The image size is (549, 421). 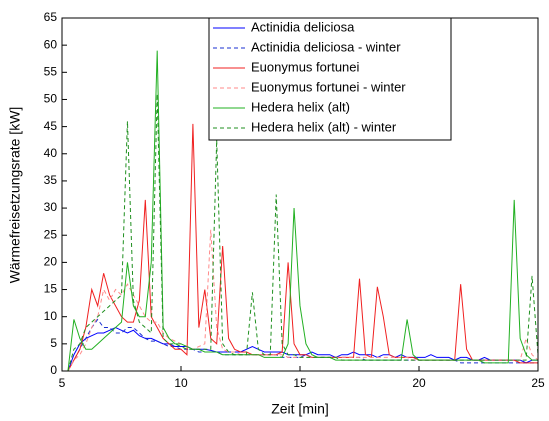 I want to click on legend-label: Euonymus fortunei, so click(x=305, y=66).